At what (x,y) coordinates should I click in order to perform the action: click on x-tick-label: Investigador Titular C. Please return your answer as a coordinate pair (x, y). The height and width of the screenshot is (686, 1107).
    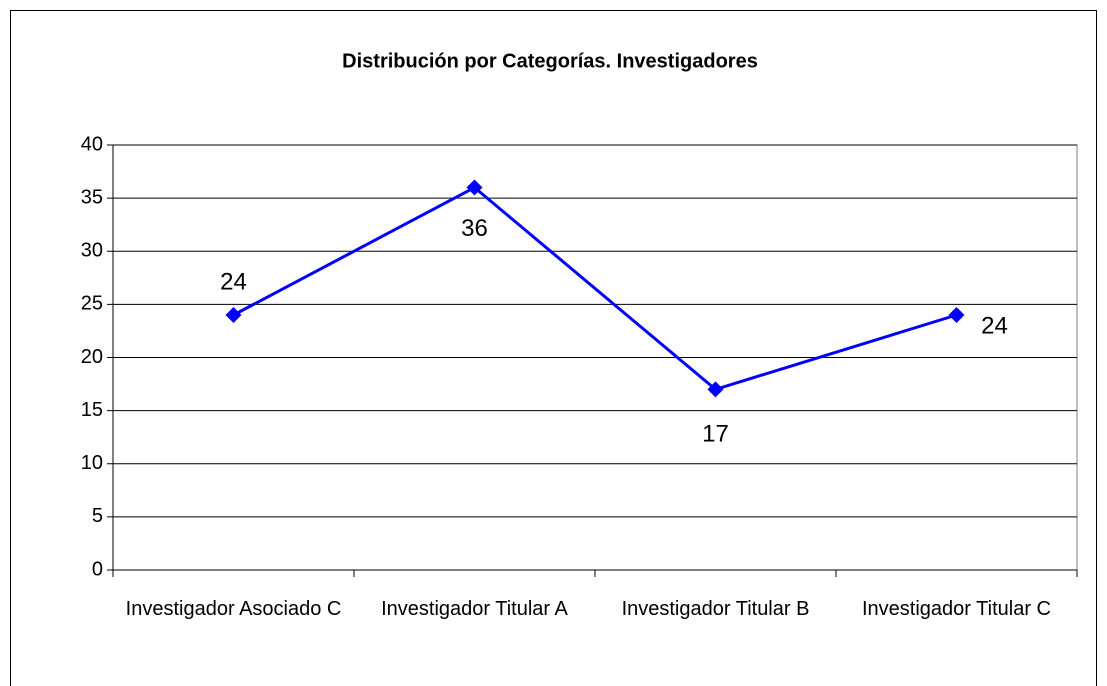
    Looking at the image, I should click on (956, 609).